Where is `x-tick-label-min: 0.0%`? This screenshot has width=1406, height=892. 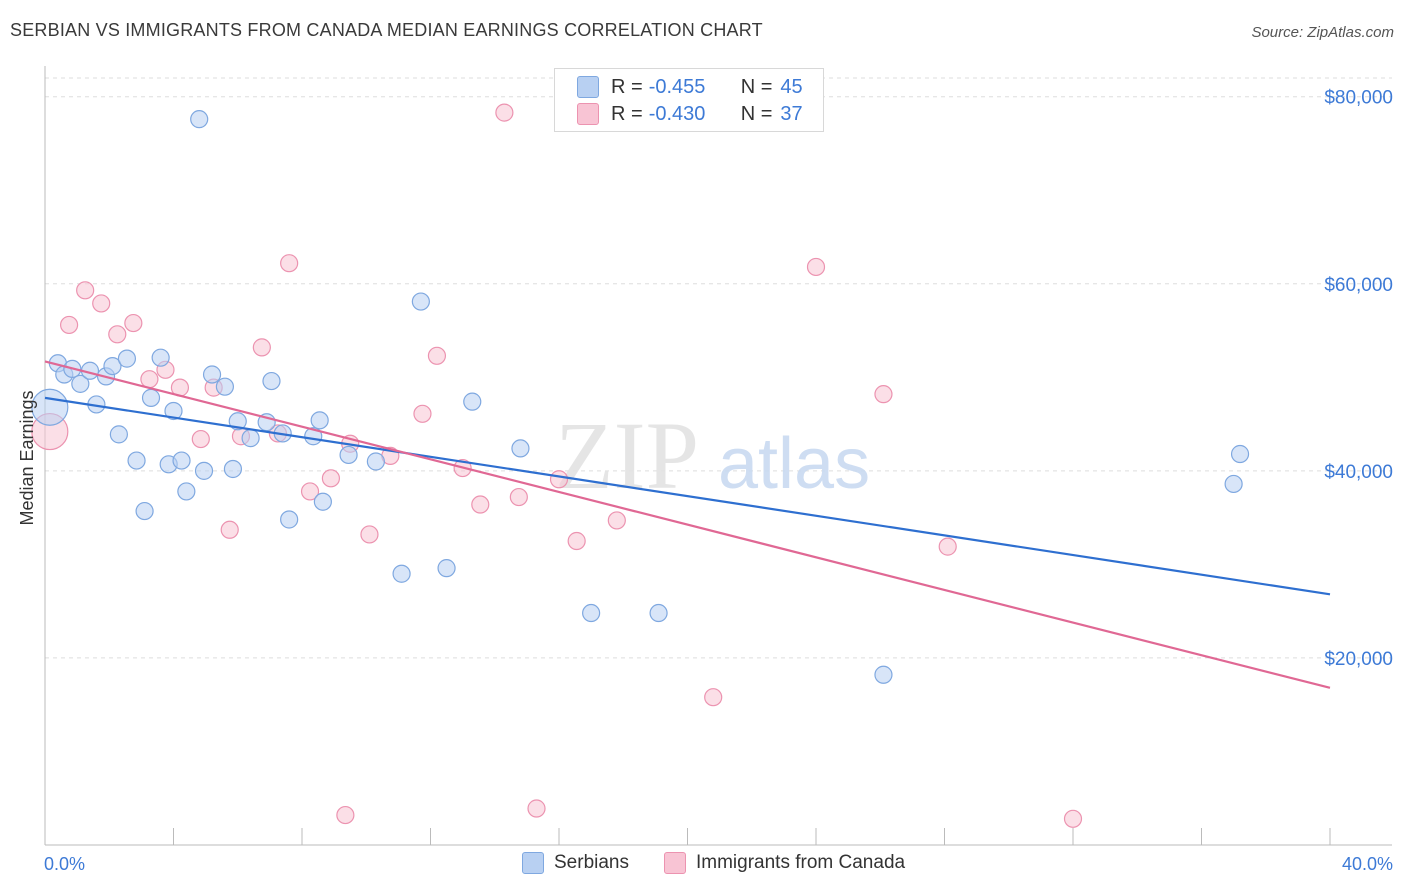 x-tick-label-min: 0.0% is located at coordinates (64, 864).